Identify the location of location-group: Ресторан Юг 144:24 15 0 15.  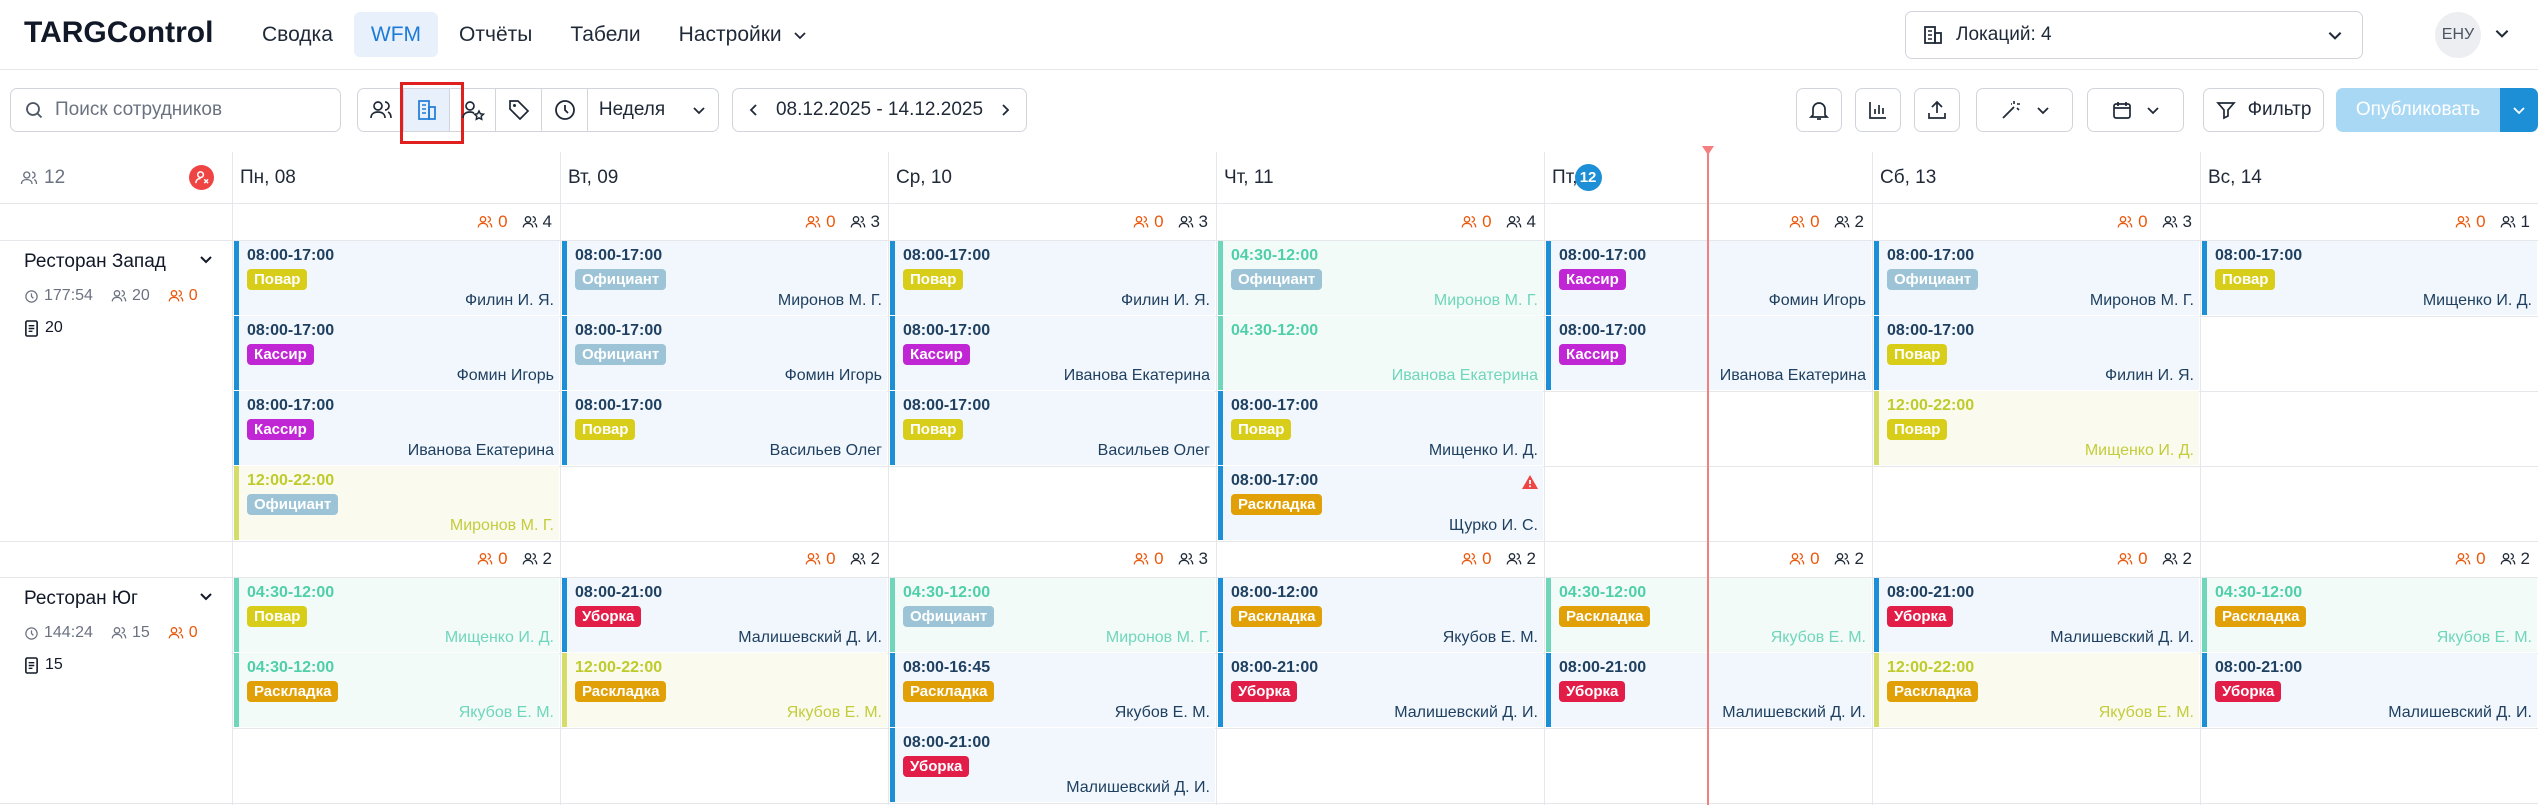
(119, 631).